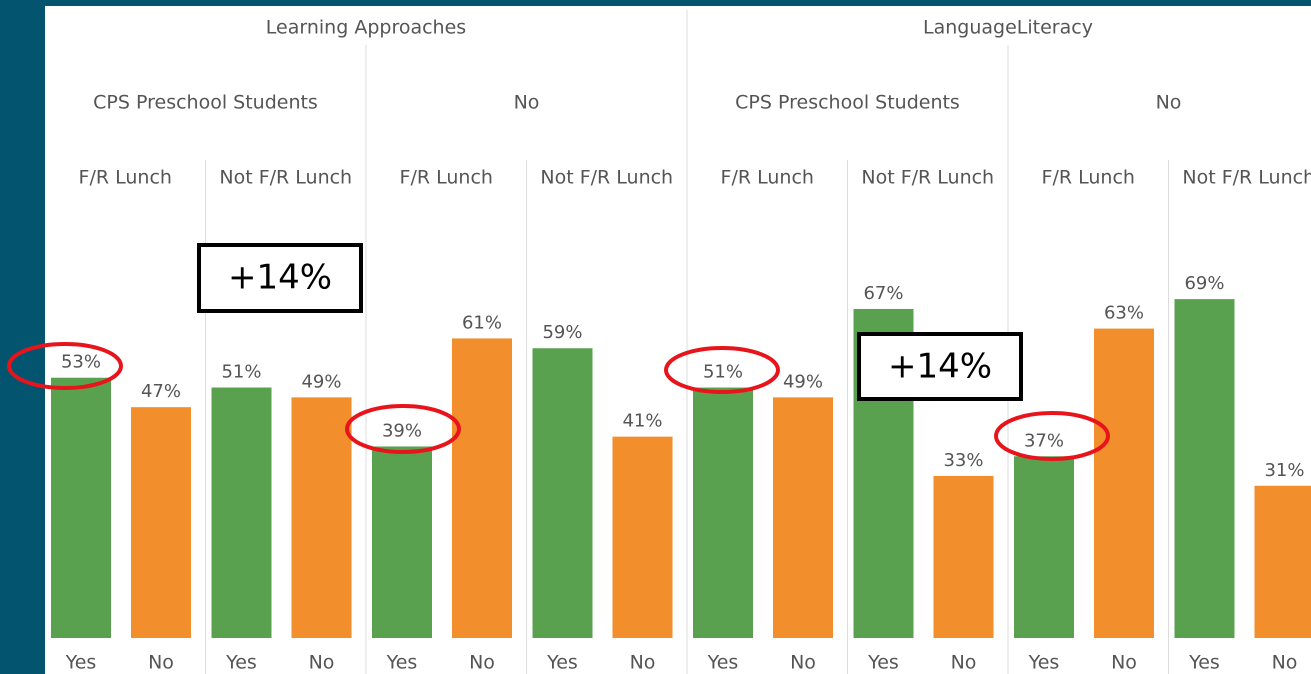 Image resolution: width=1311 pixels, height=674 pixels. I want to click on value-label: 53%, so click(81, 362).